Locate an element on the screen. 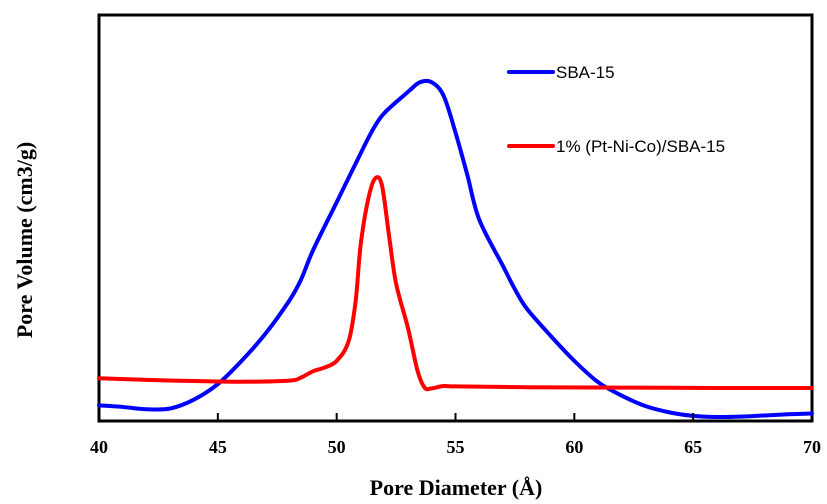  y-axis-title: Pore Volume (cm3/g) is located at coordinates (24, 240).